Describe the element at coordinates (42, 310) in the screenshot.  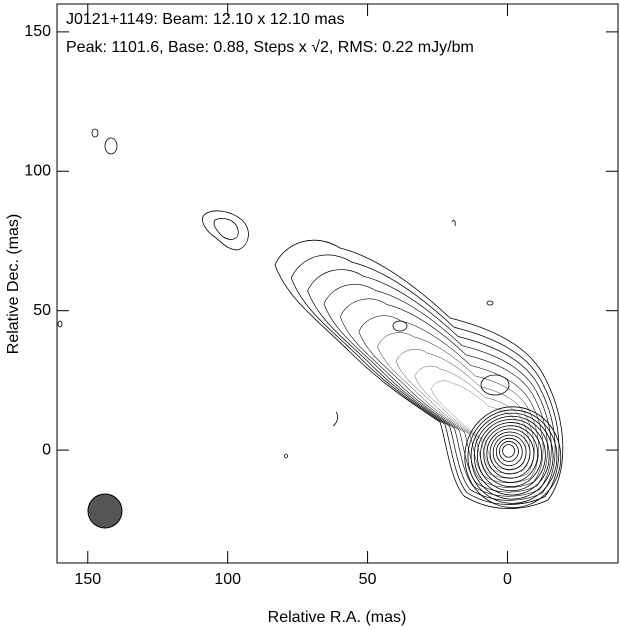
I see `y-tick-label: 50` at that location.